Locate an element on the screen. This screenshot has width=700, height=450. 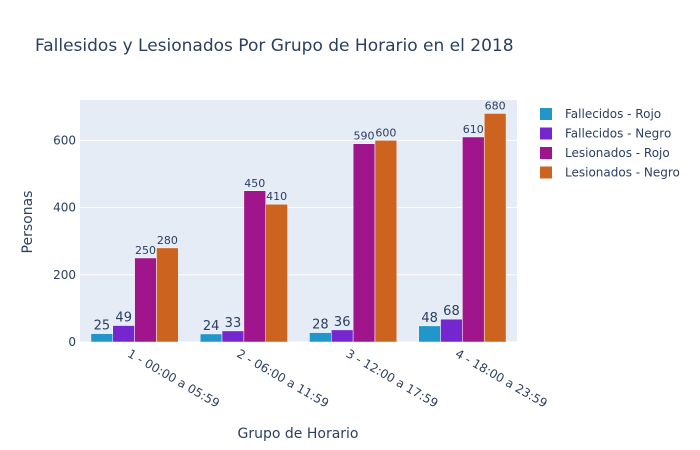
legend-label: Lesionados - Negro is located at coordinates (622, 173).